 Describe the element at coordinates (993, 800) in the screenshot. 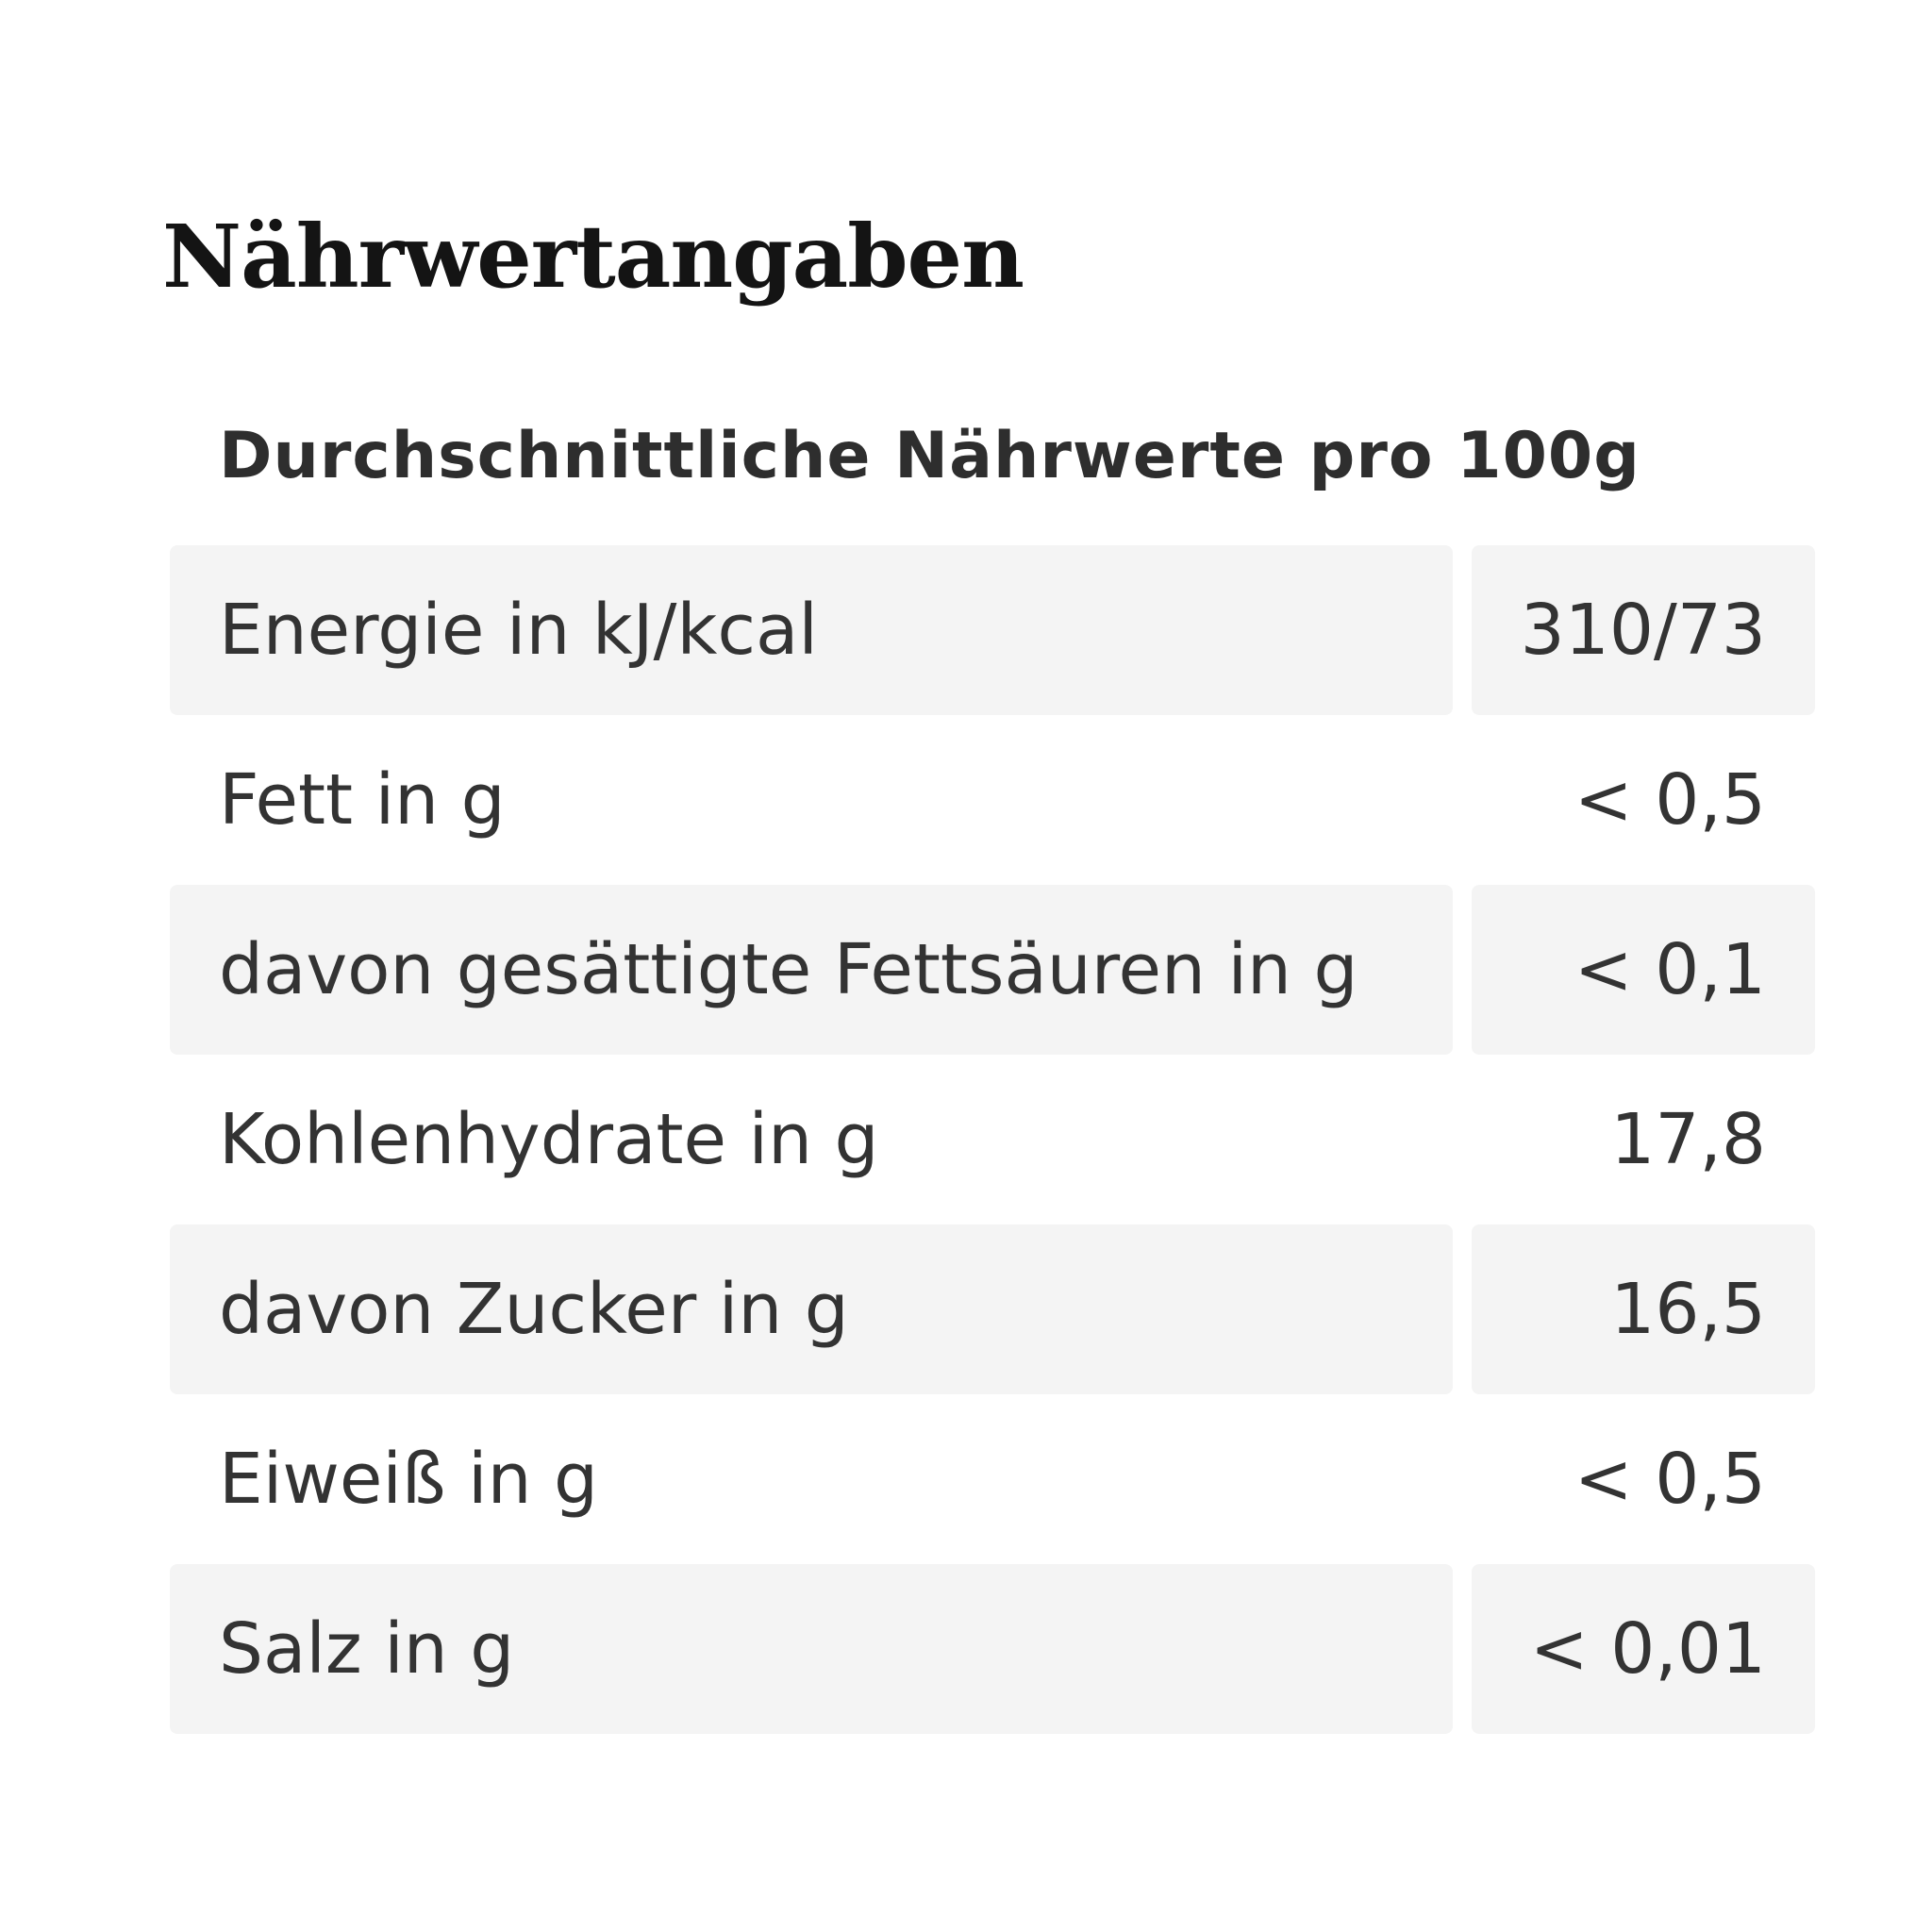

I see `table-row-fat: Fett in g < 0,5` at that location.